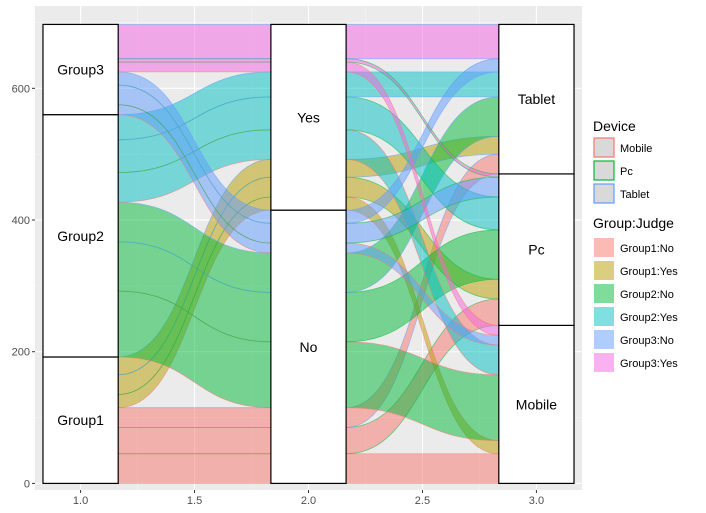 This screenshot has width=706, height=513. I want to click on legend-gj-label-group2-yes: Group2:Yes, so click(649, 318).